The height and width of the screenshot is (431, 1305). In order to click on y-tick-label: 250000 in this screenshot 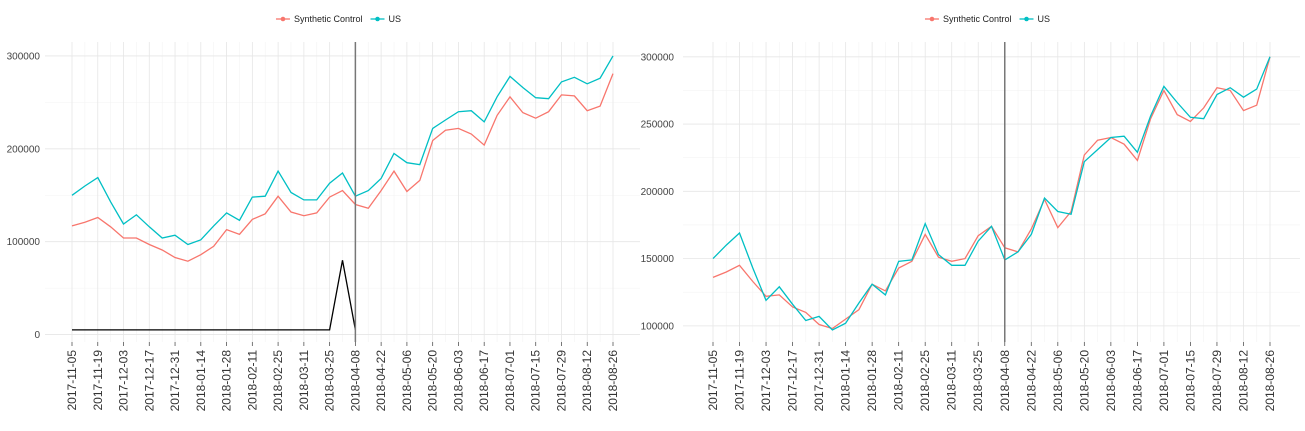, I will do `click(658, 125)`.